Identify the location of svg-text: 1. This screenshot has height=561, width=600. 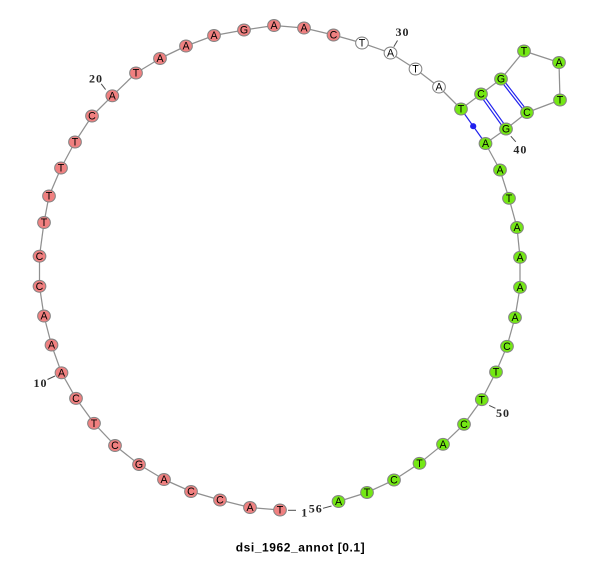
(304, 513).